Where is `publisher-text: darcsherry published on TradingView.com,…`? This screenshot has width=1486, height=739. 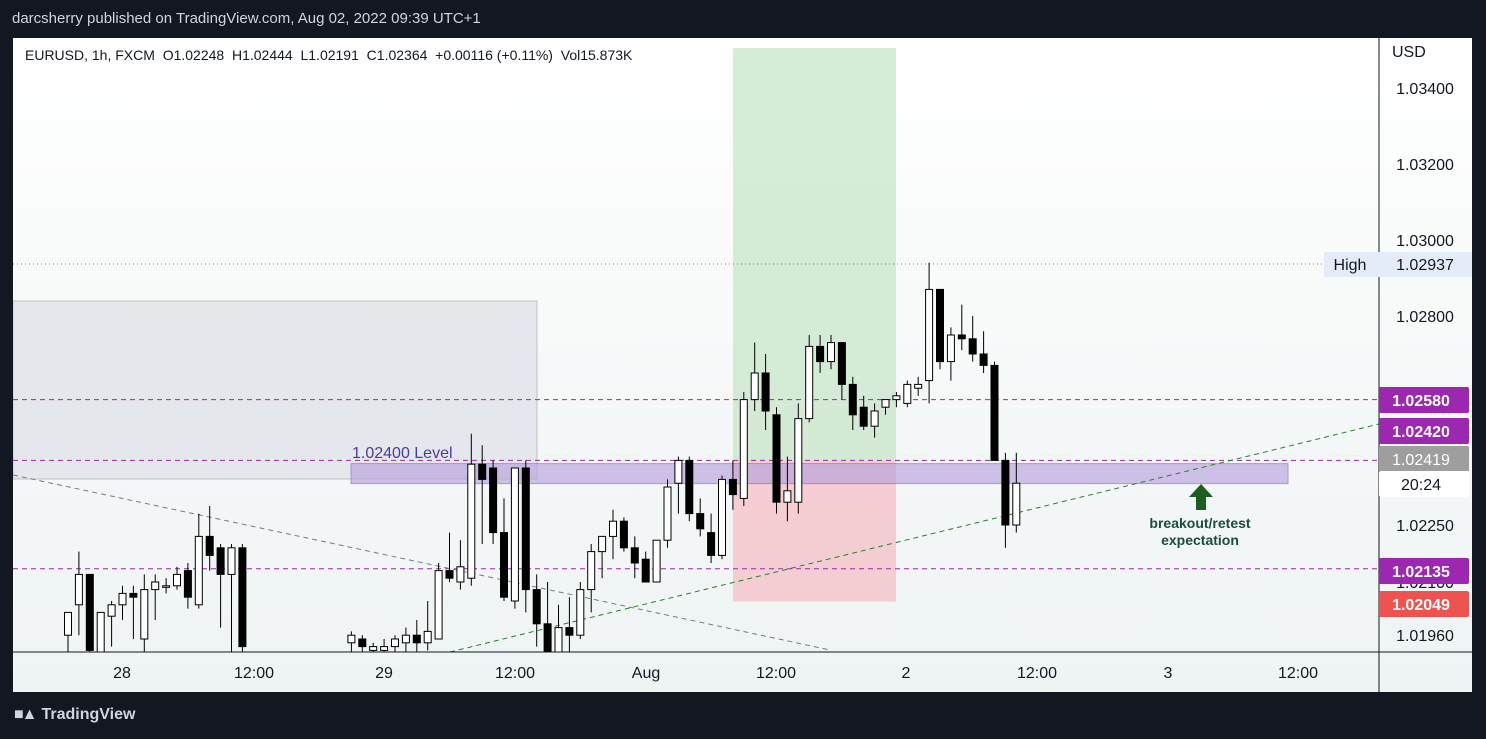 publisher-text: darcsherry published on TradingView.com,… is located at coordinates (246, 18).